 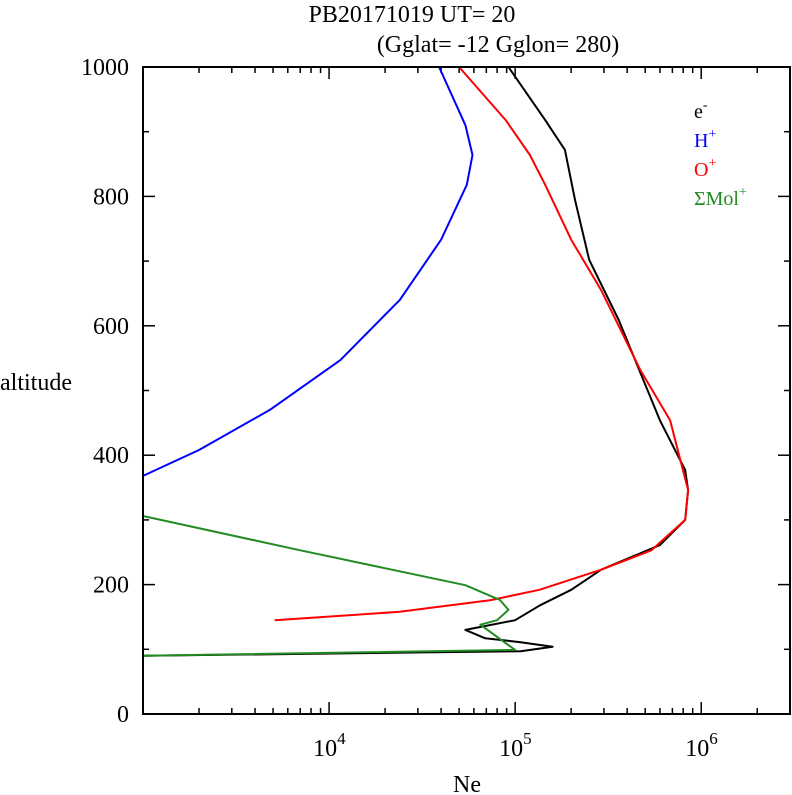 I want to click on y-tick-label: 200, so click(x=111, y=586).